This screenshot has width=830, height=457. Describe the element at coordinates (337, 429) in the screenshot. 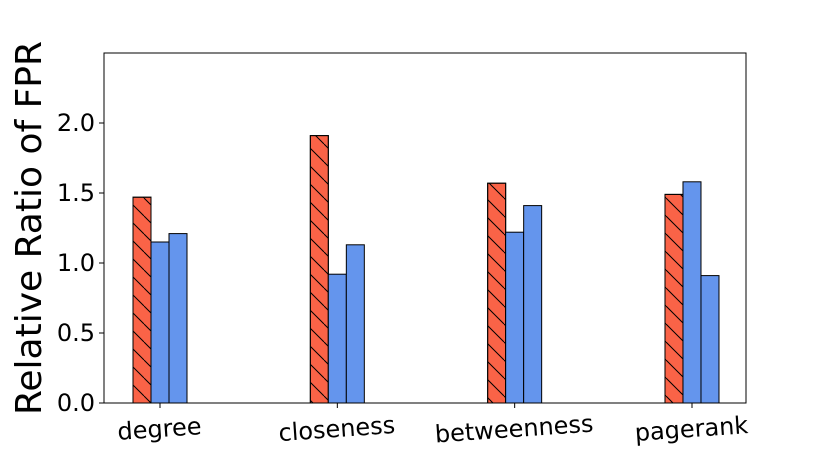

I see `x-tick-label-closeness: closeness` at that location.